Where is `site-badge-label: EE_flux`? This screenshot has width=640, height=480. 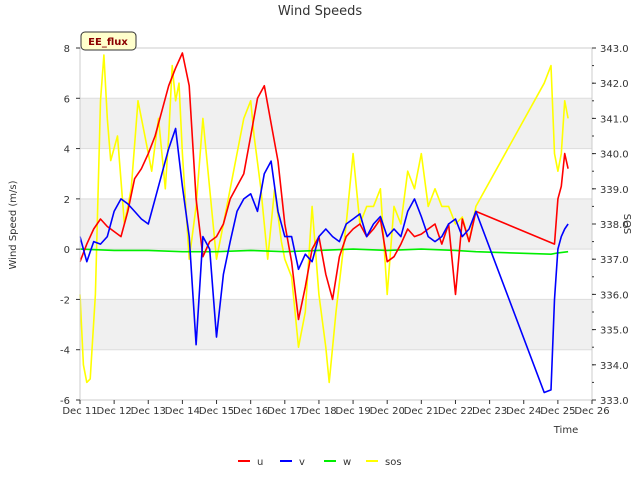
site-badge-label: EE_flux is located at coordinates (108, 42).